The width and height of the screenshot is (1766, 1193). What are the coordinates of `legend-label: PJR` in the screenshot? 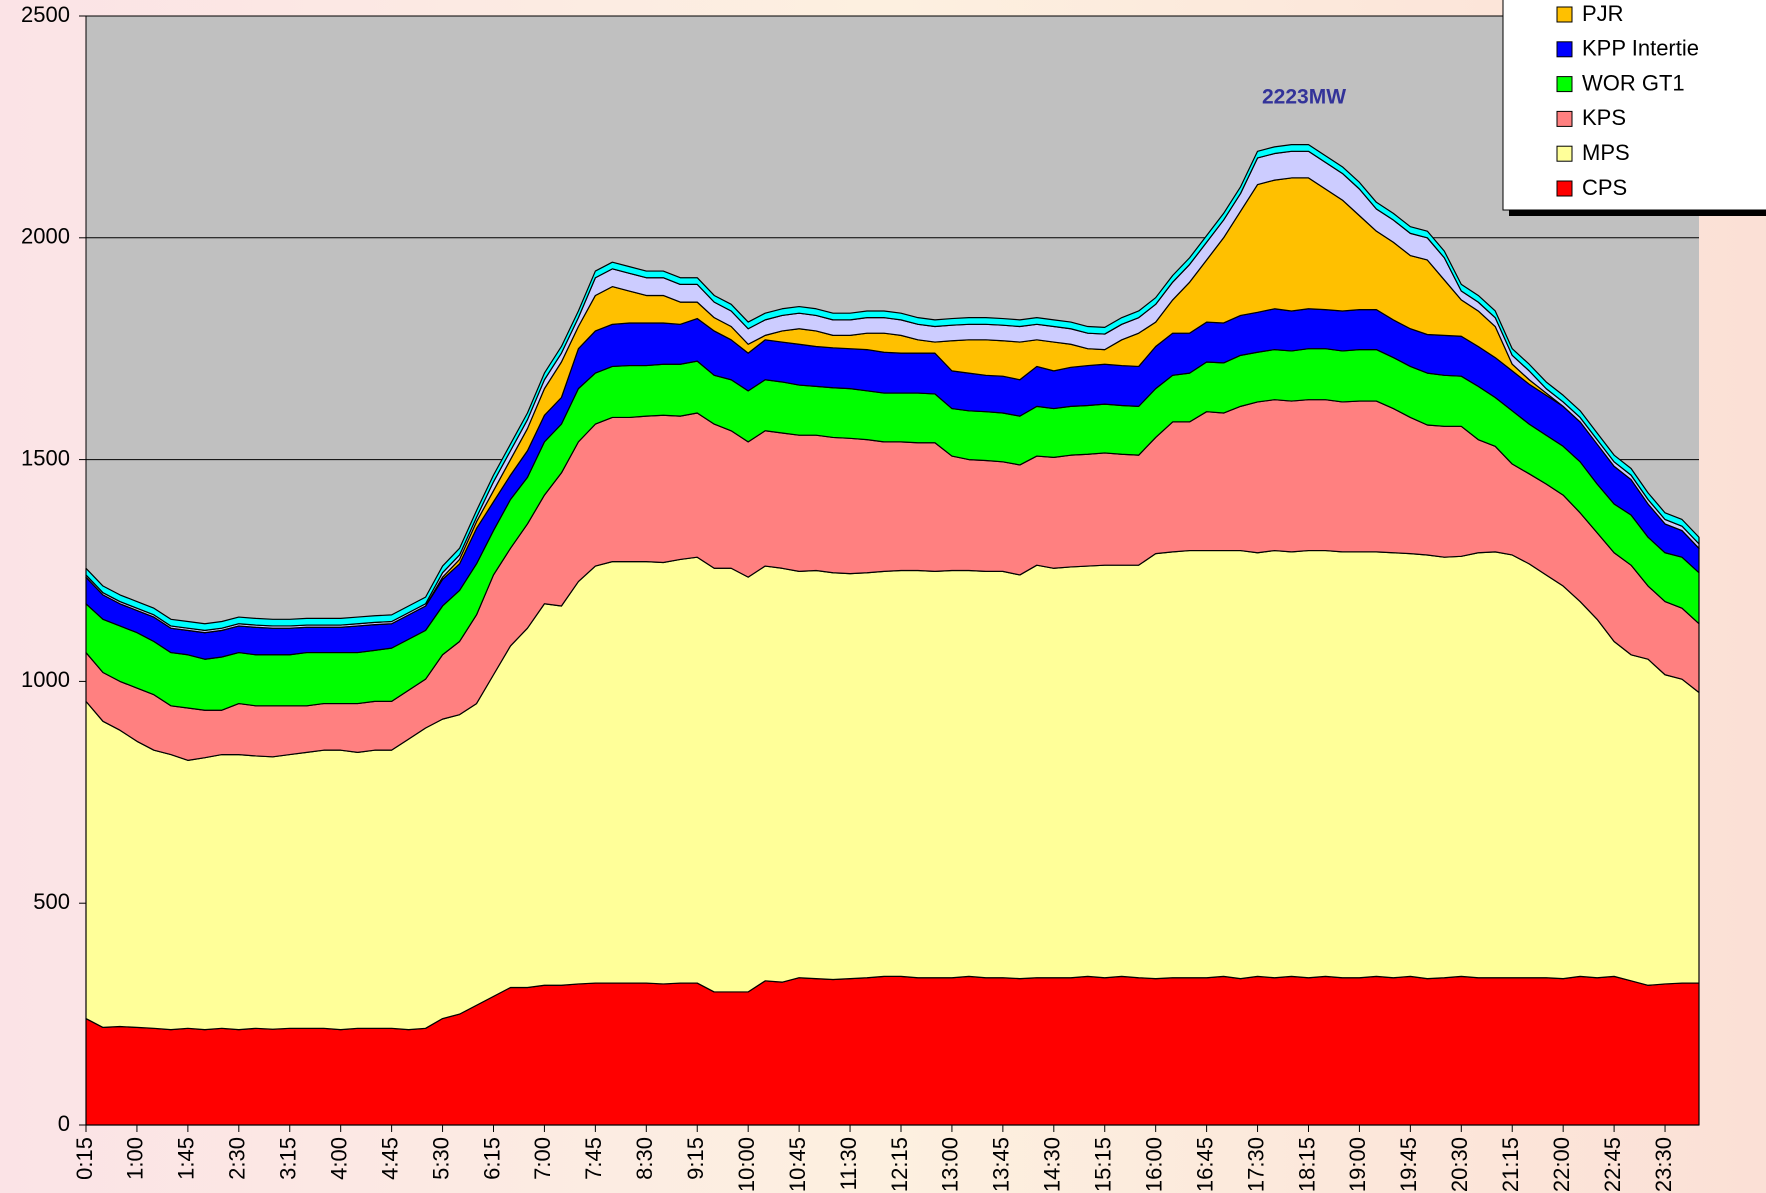 It's located at (1603, 13).